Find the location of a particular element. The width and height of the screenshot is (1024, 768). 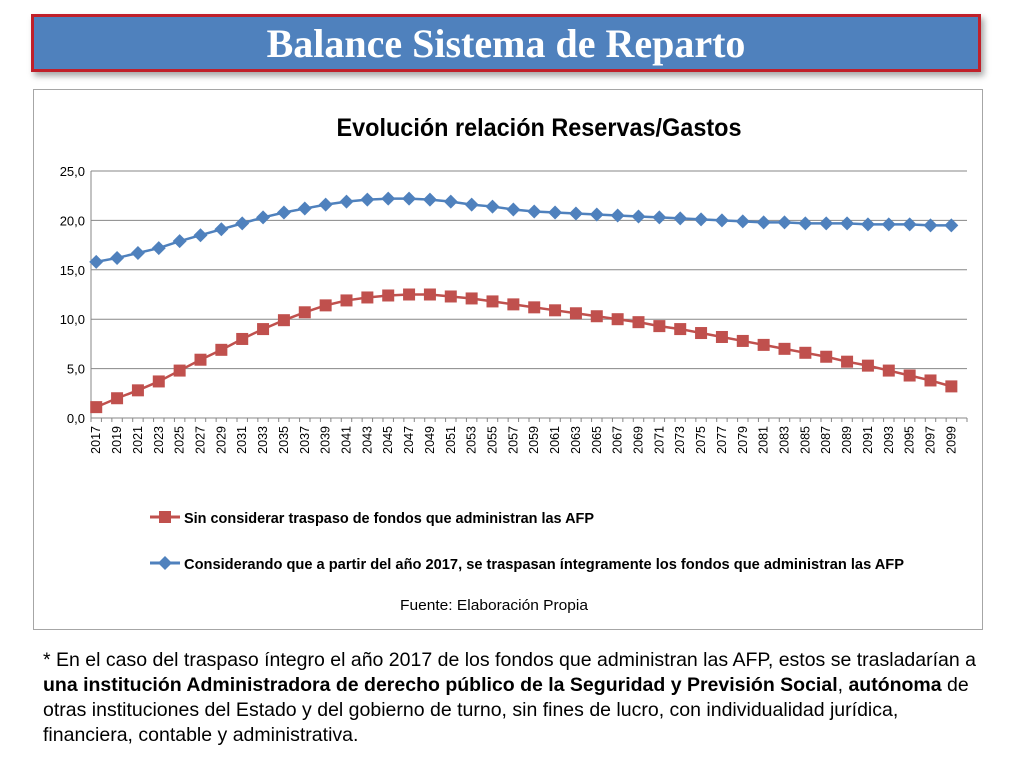

x-tick-label: 2031 is located at coordinates (242, 440).